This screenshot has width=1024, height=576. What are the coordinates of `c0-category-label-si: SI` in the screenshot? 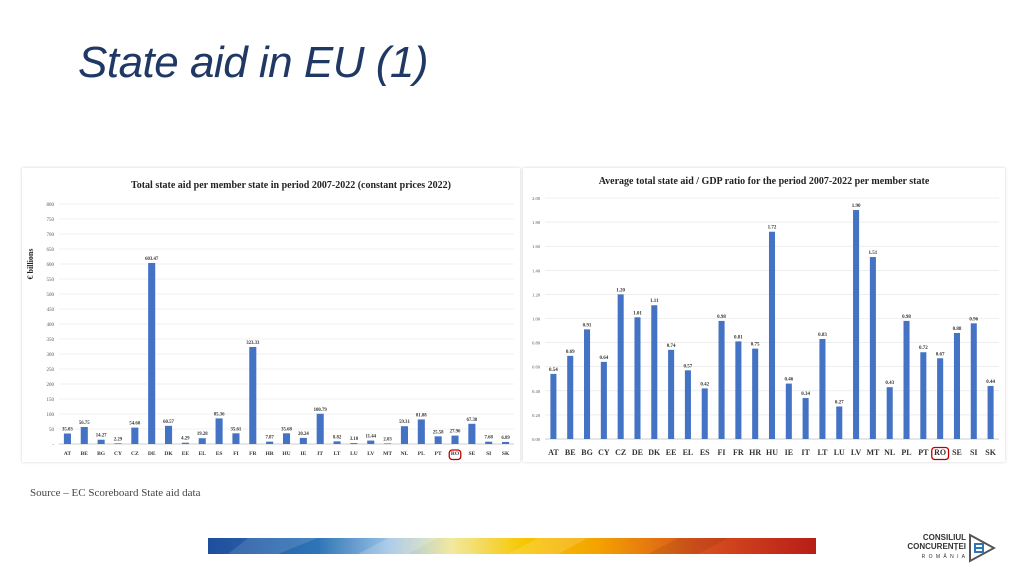 It's located at (488, 454).